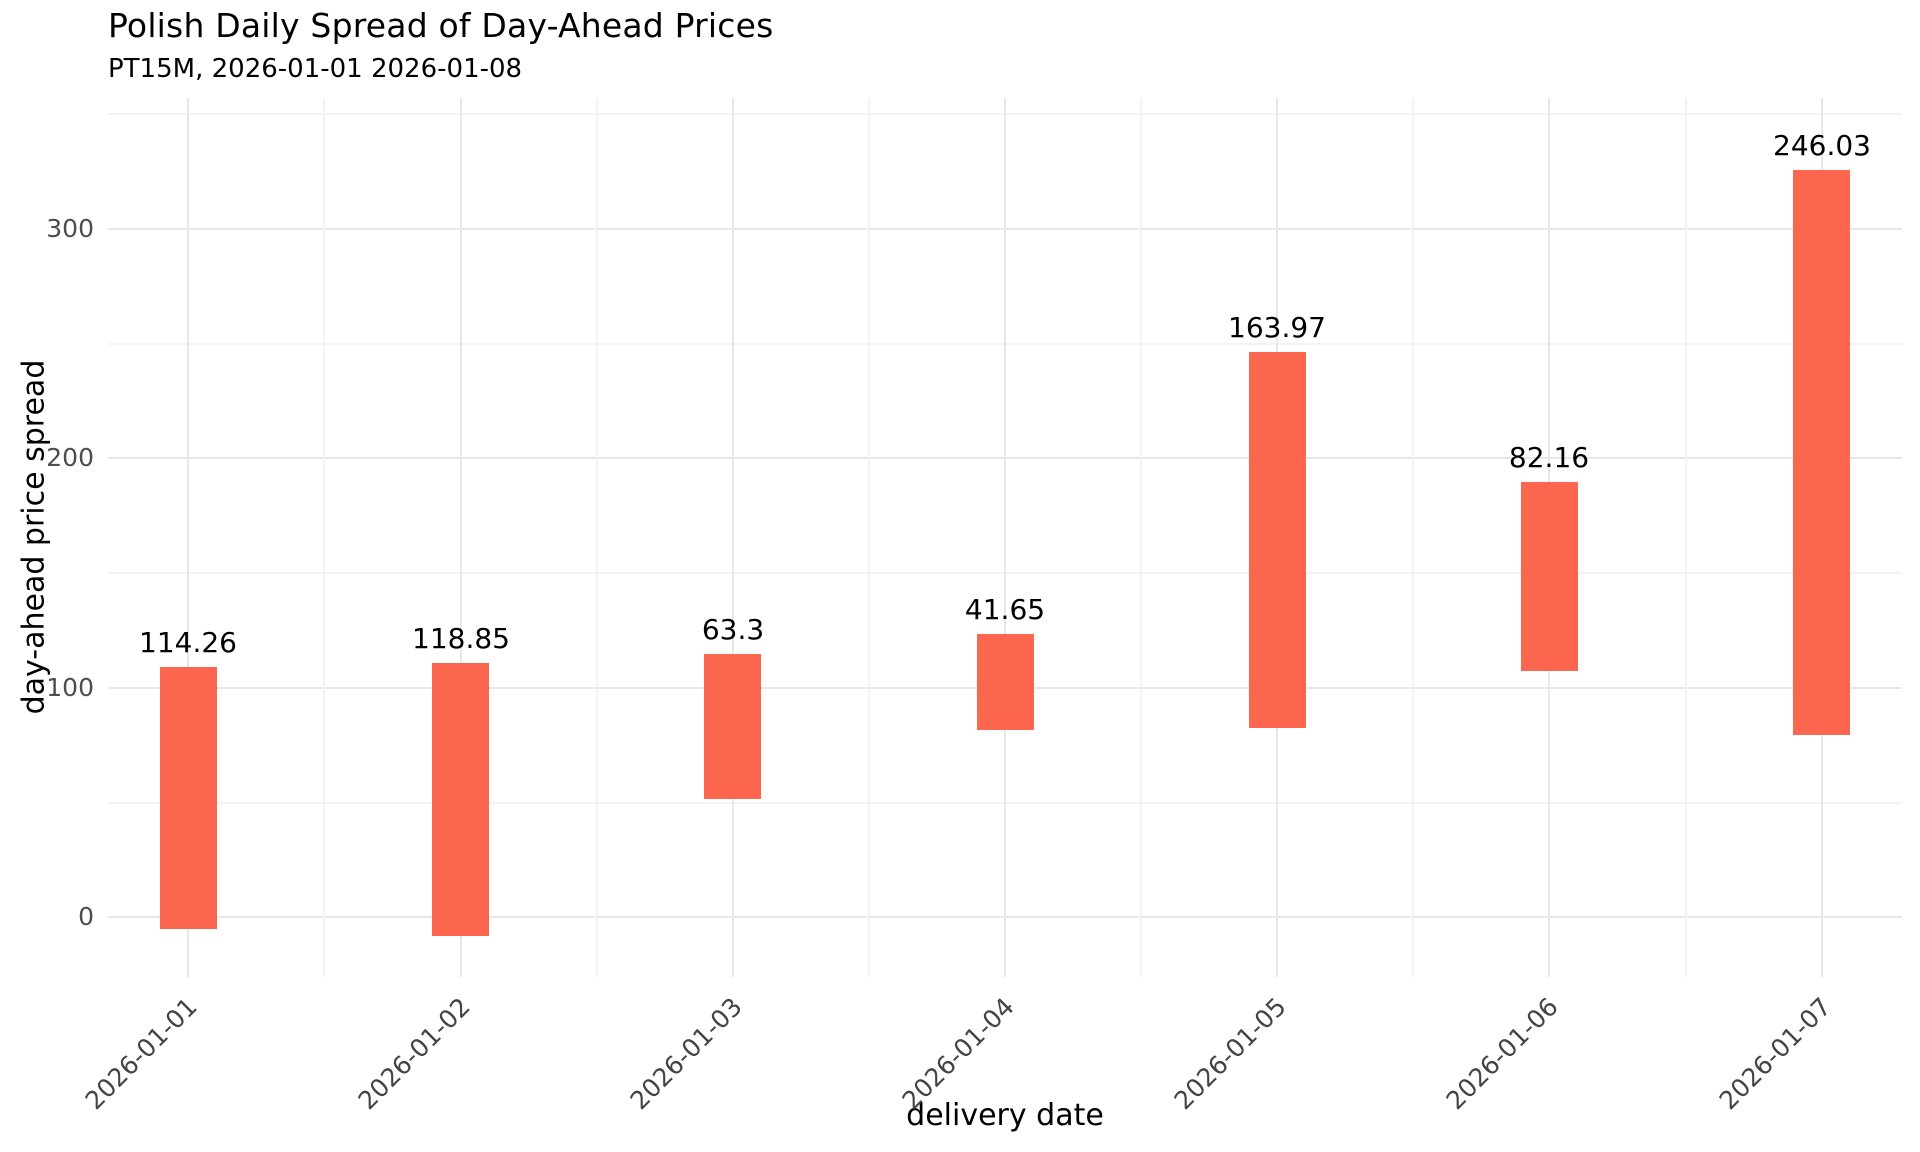 This screenshot has height=1152, width=1920. Describe the element at coordinates (1005, 1115) in the screenshot. I see `x-axis-title: delivery date` at that location.